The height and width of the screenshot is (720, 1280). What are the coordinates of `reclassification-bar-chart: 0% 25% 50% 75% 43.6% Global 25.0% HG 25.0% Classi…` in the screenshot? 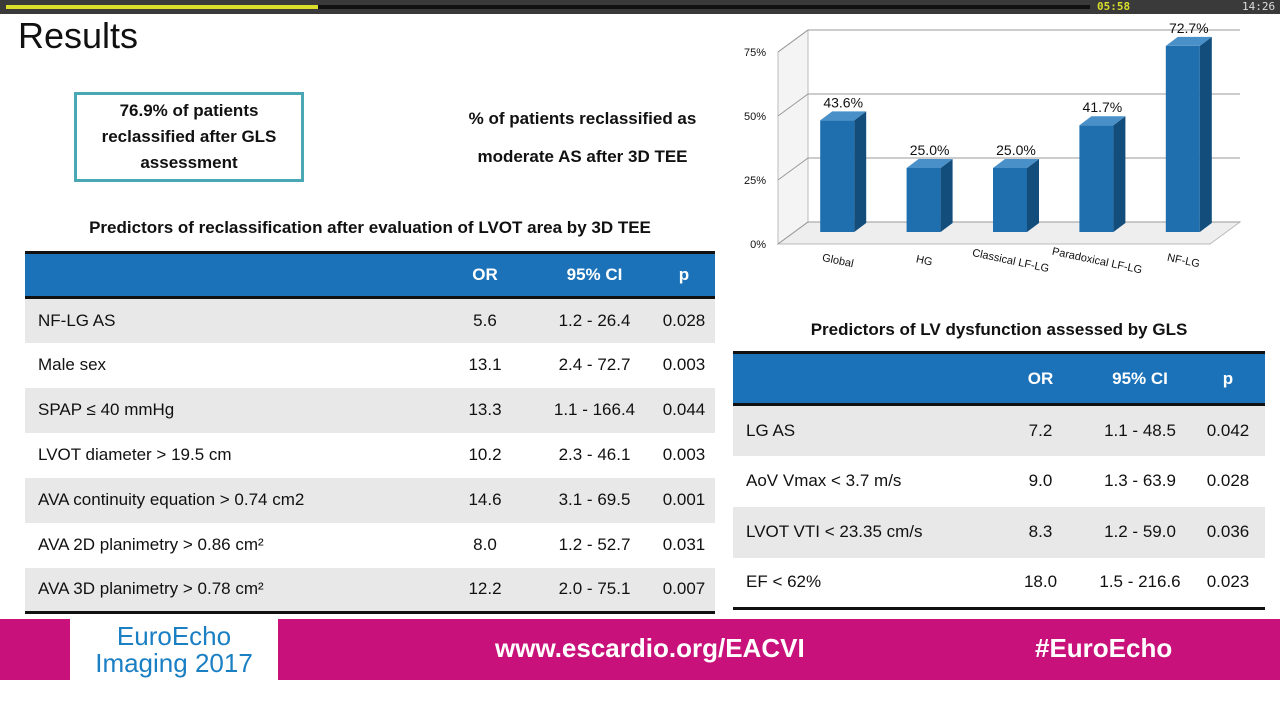 It's located at (993, 148).